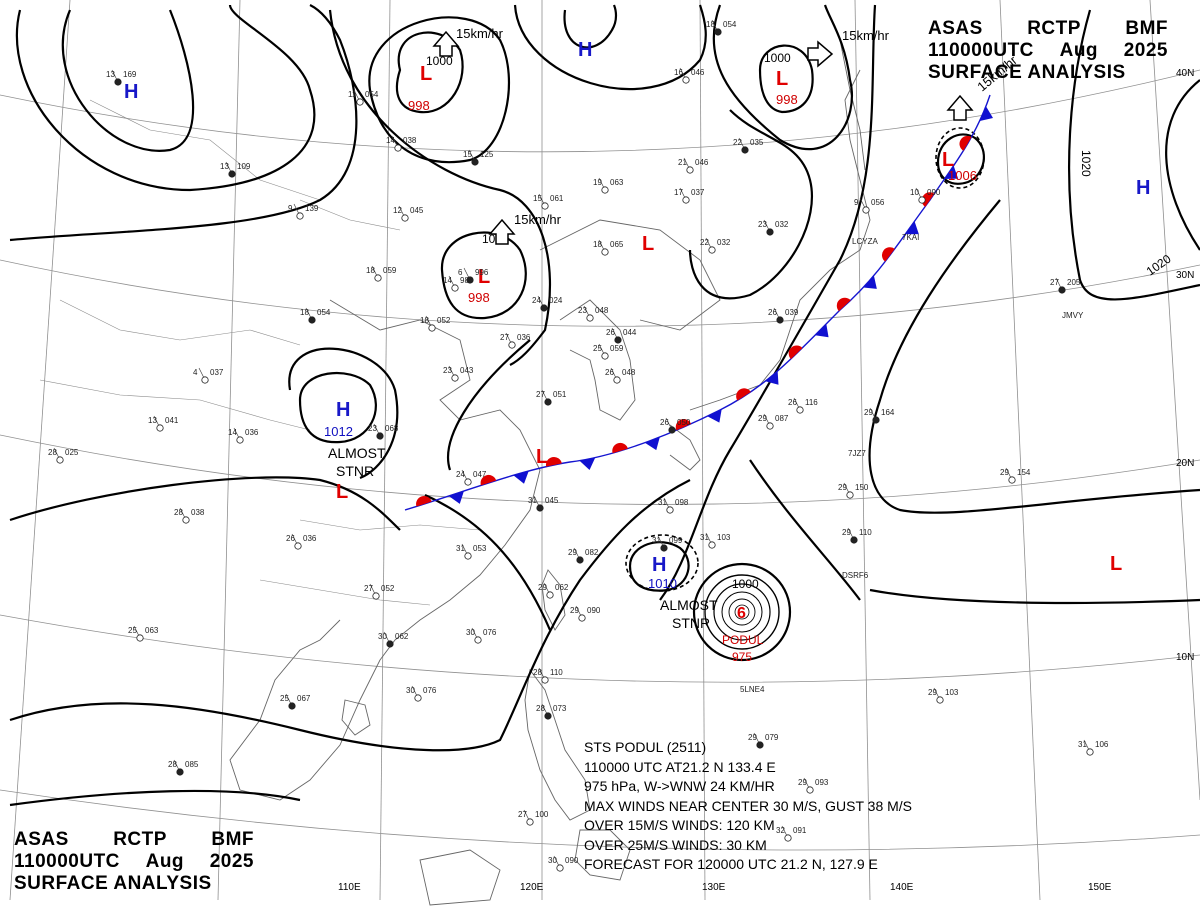  I want to click on warm-front-mark, so click(683, 425).